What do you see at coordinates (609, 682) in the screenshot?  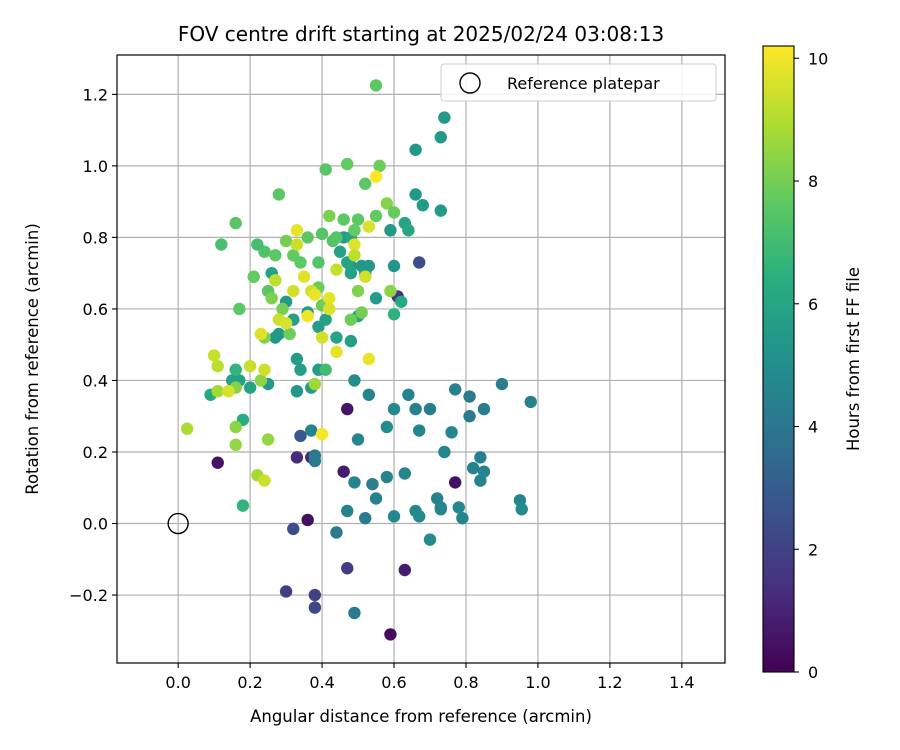 I see `x-tick-label: 1.2` at bounding box center [609, 682].